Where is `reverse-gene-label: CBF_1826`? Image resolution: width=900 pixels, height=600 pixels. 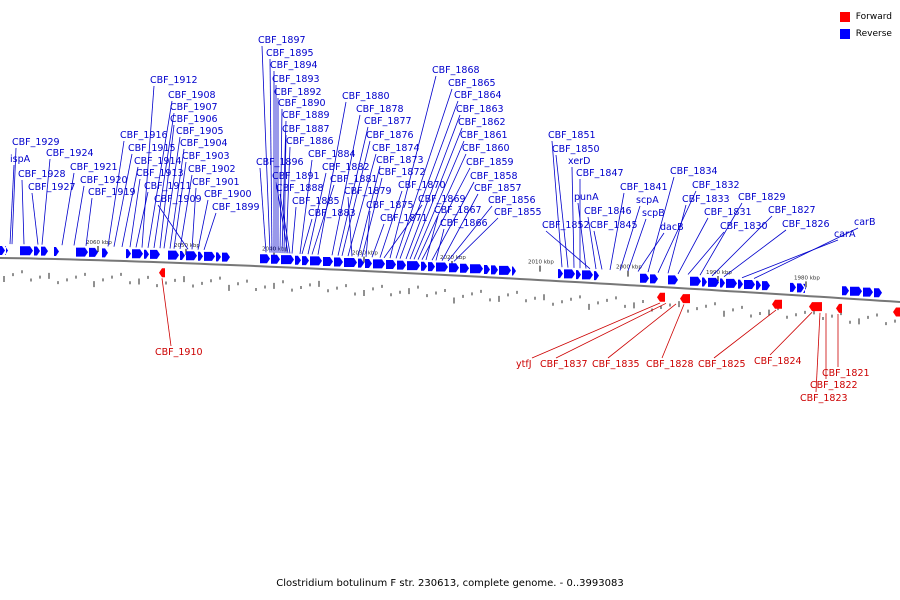 reverse-gene-label: CBF_1826 is located at coordinates (806, 224).